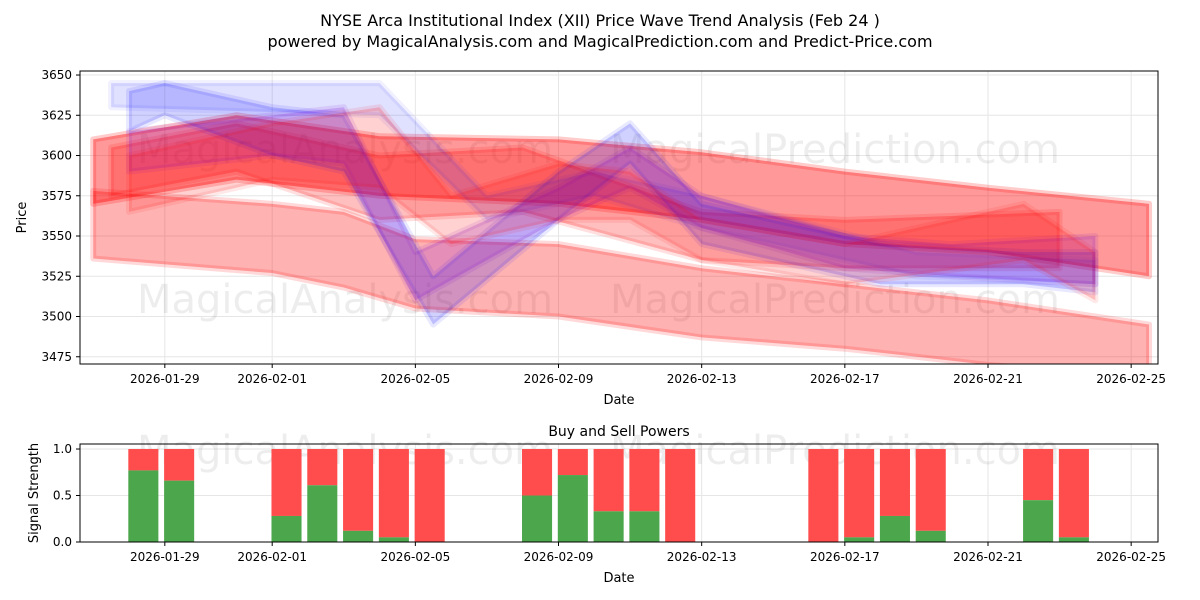  Describe the element at coordinates (62, 496) in the screenshot. I see `y-tick-label: 0.5` at that location.